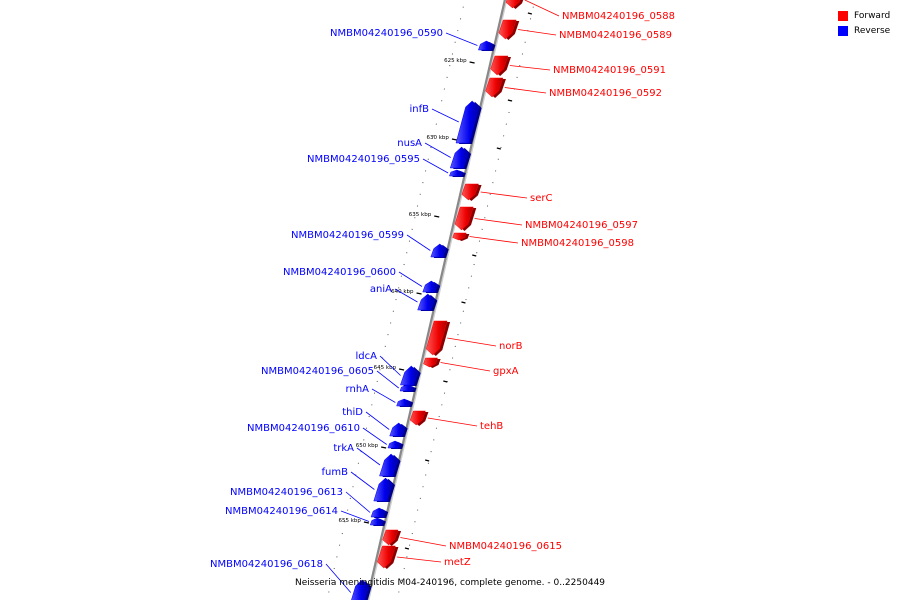 This screenshot has width=900, height=600. I want to click on gene-label-nmbm04240196-0590: NMBM04240196_0590, so click(386, 33).